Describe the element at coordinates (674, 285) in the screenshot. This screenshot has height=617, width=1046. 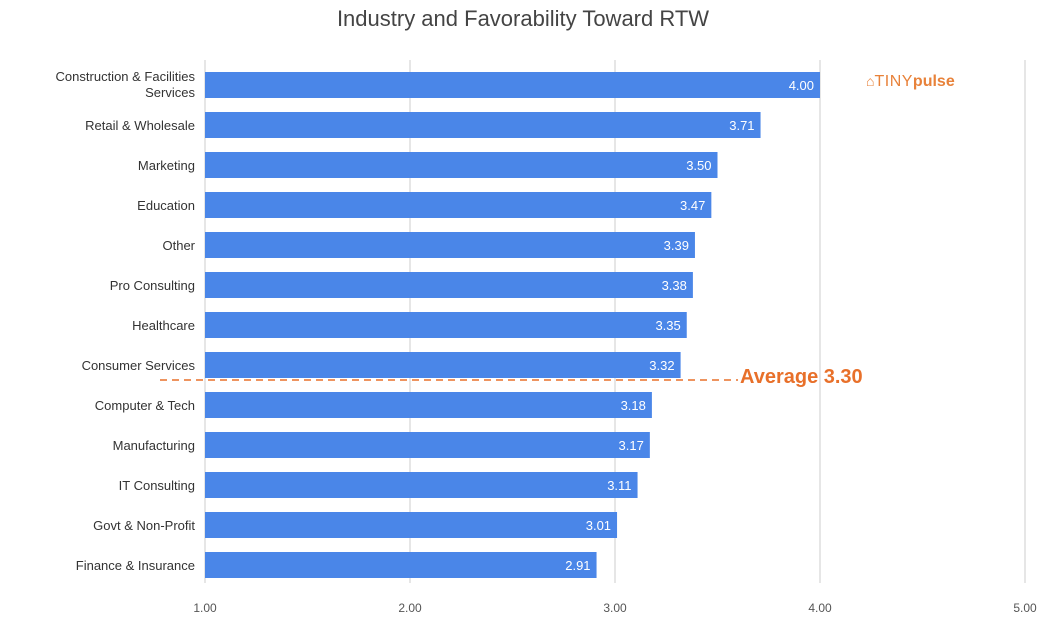
I see `bar-value-label: 3.38` at that location.